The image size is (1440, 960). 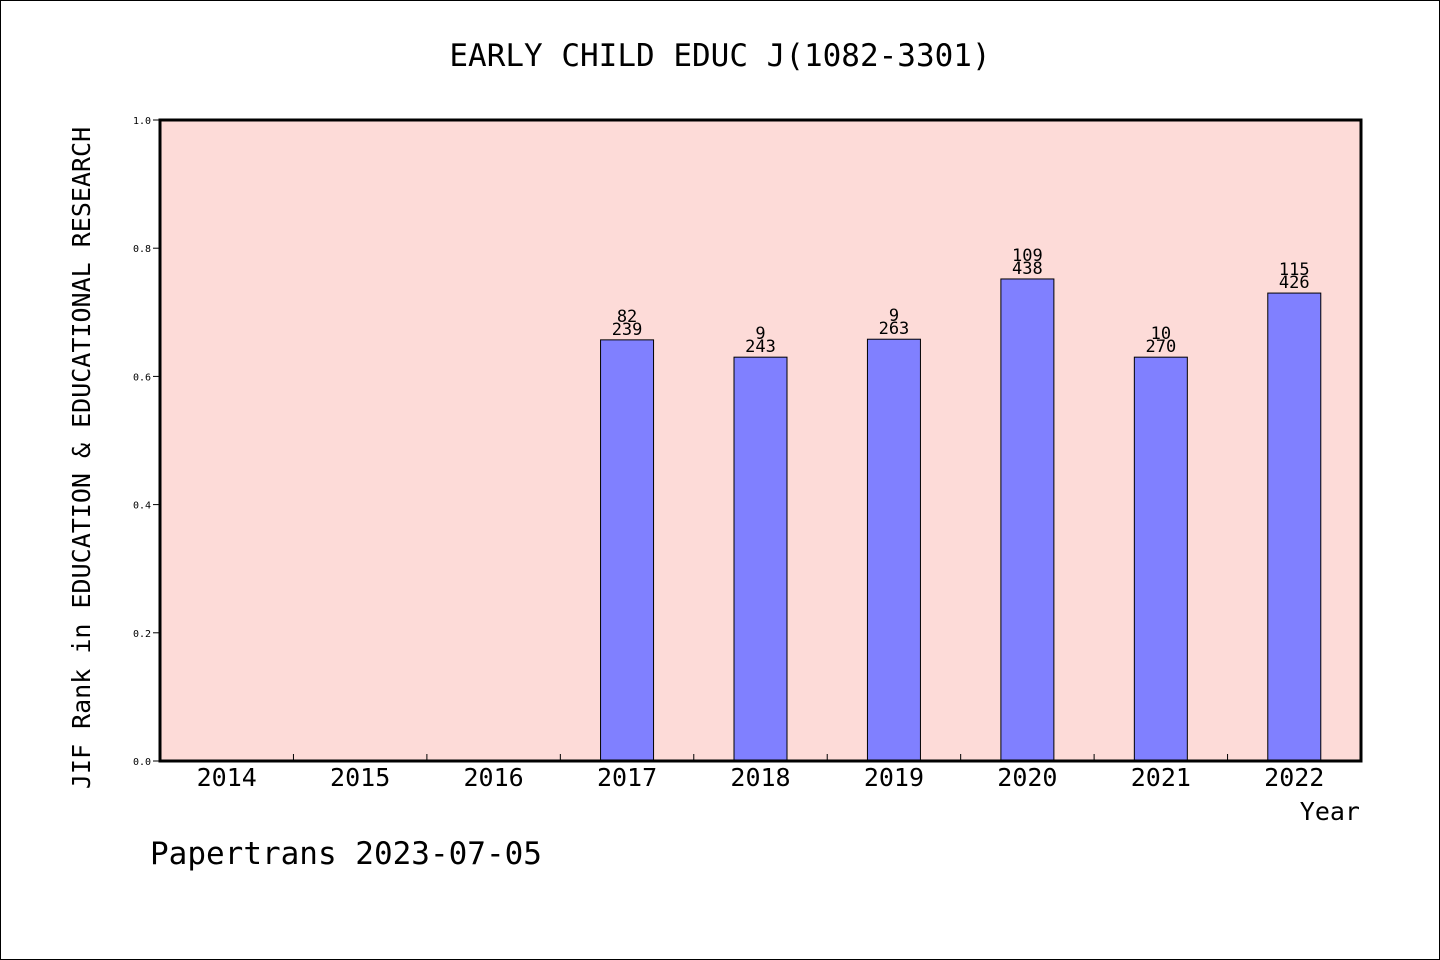 I want to click on y-tick-label: 0.0, so click(x=142, y=762).